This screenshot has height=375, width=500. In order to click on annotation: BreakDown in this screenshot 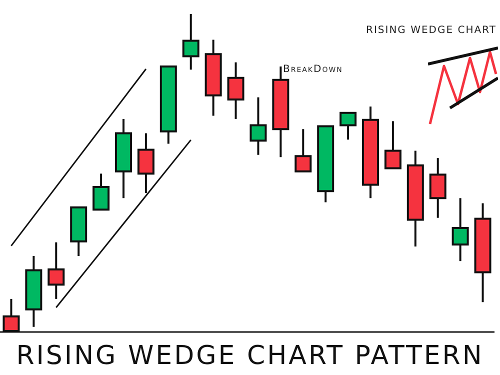, I will do `click(313, 69)`.